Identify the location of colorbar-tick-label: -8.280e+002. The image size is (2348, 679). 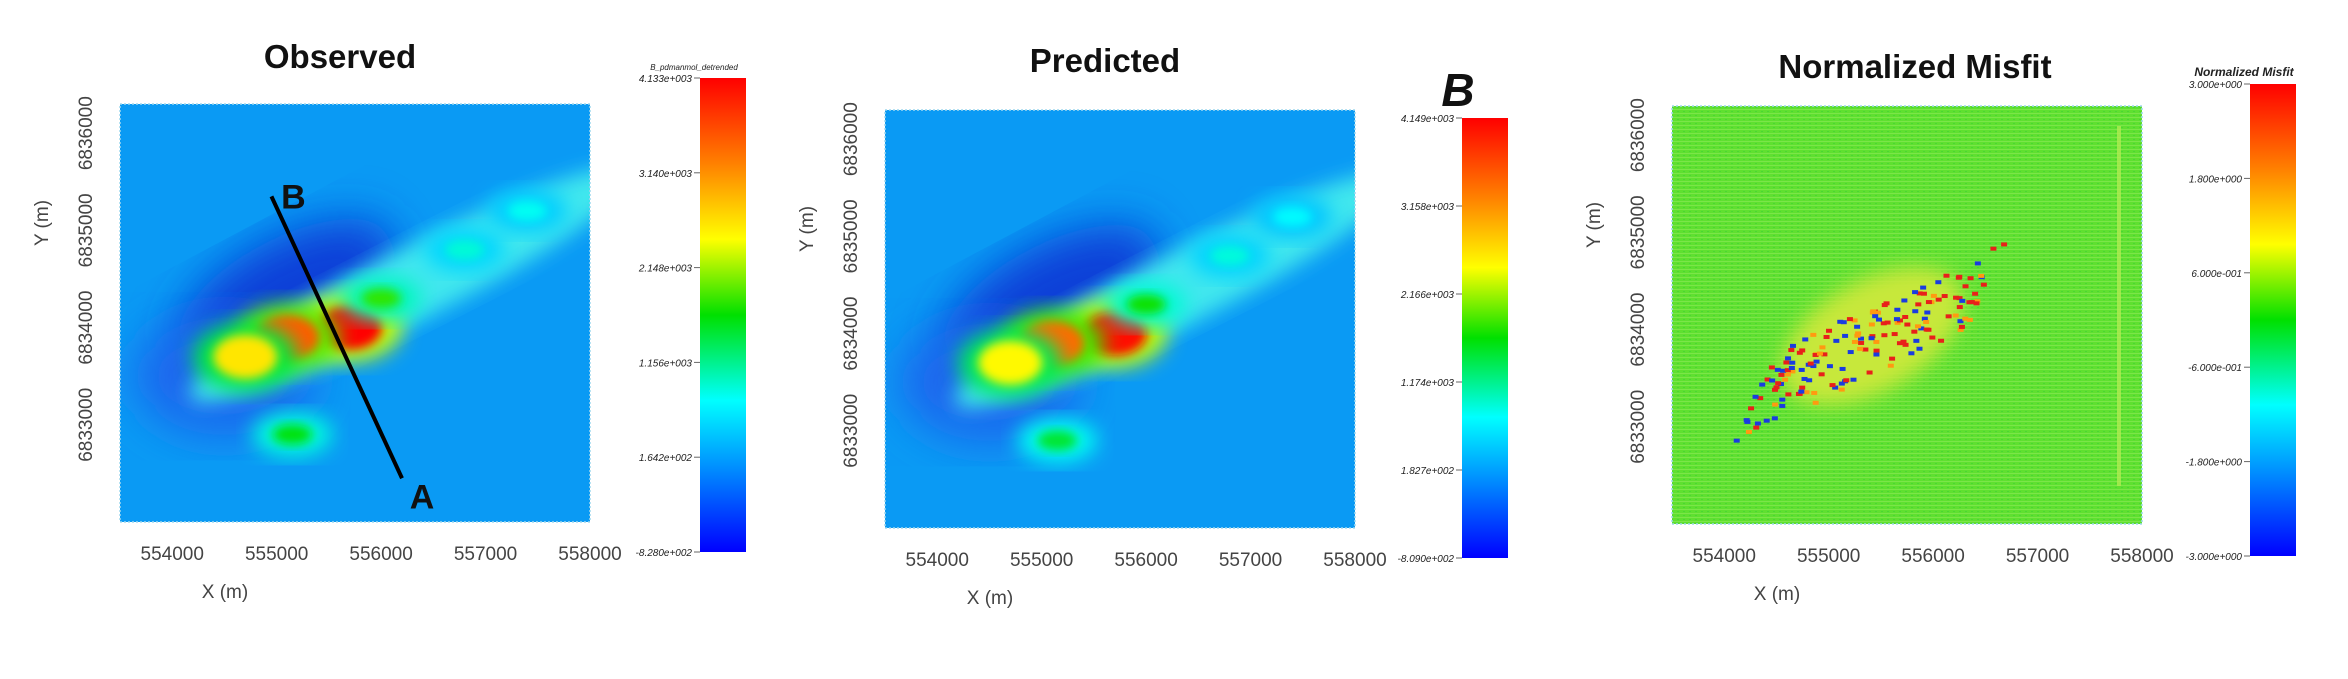
(664, 553).